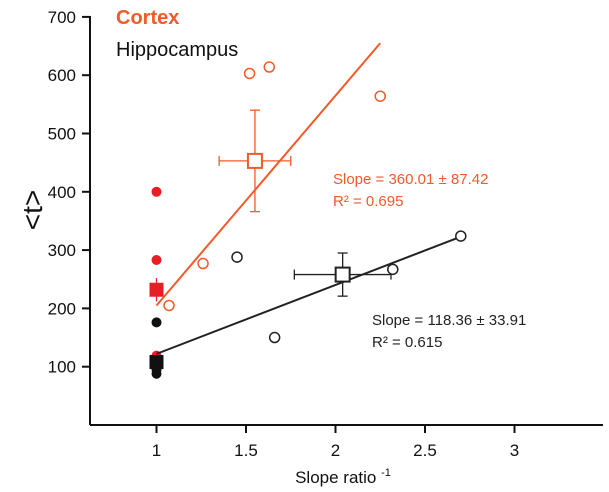  I want to click on x-axis-label: Slope ratio -1, so click(343, 477).